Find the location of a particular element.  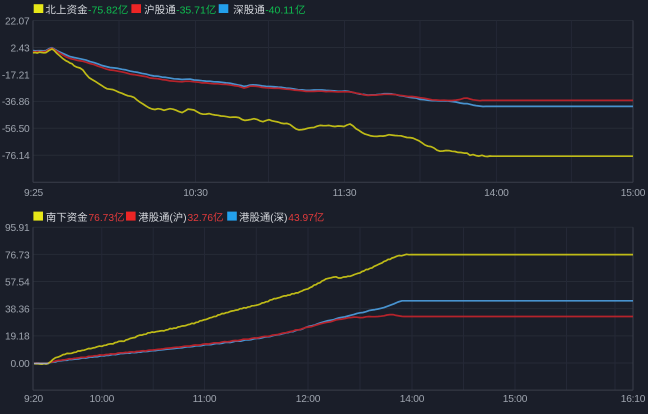

svg-text: 10:30 is located at coordinates (195, 193).